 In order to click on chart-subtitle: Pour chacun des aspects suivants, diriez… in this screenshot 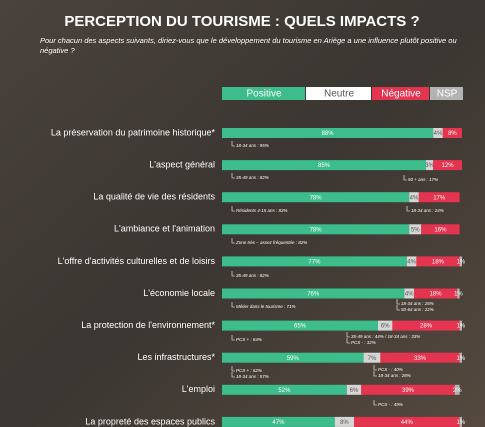, I will do `click(248, 45)`.